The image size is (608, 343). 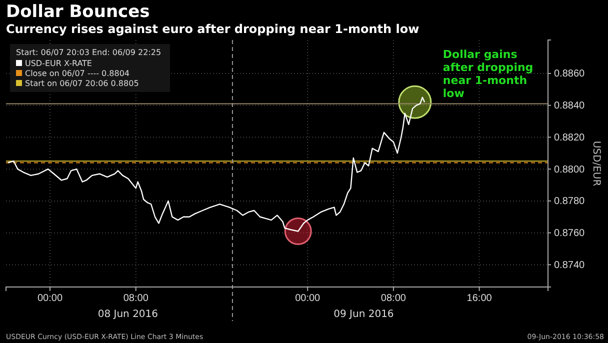 What do you see at coordinates (77, 73) in the screenshot?
I see `legend-label: Close on 06/07 ---- 0.8804` at bounding box center [77, 73].